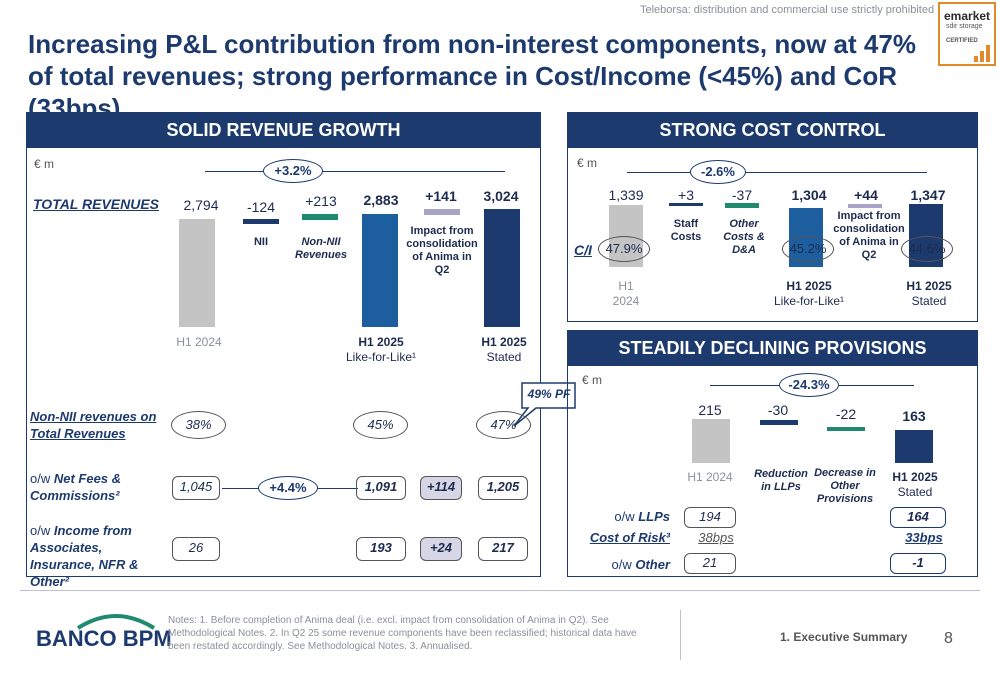  I want to click on value-h1-2025-stated: 3,024, so click(501, 196).